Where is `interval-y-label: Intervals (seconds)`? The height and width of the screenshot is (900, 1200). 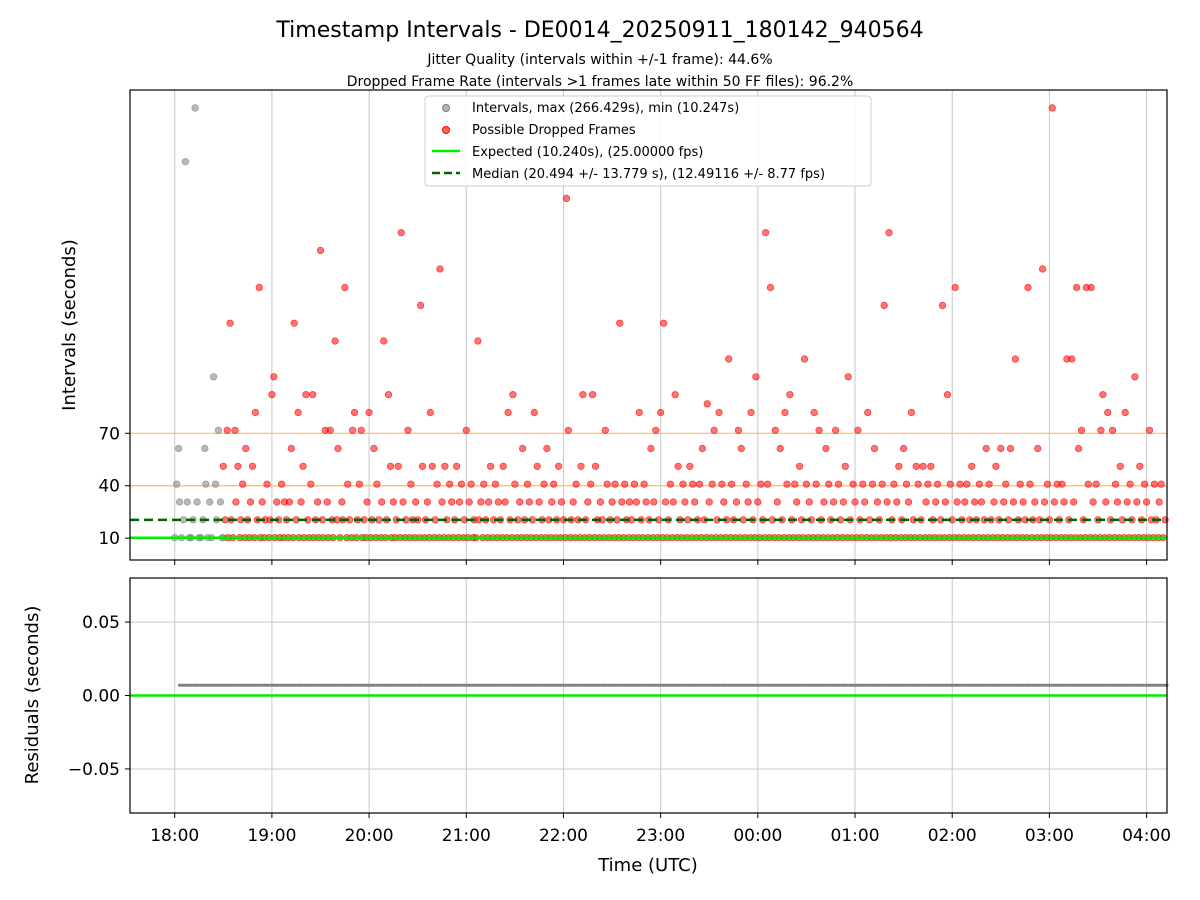 interval-y-label: Intervals (seconds) is located at coordinates (69, 325).